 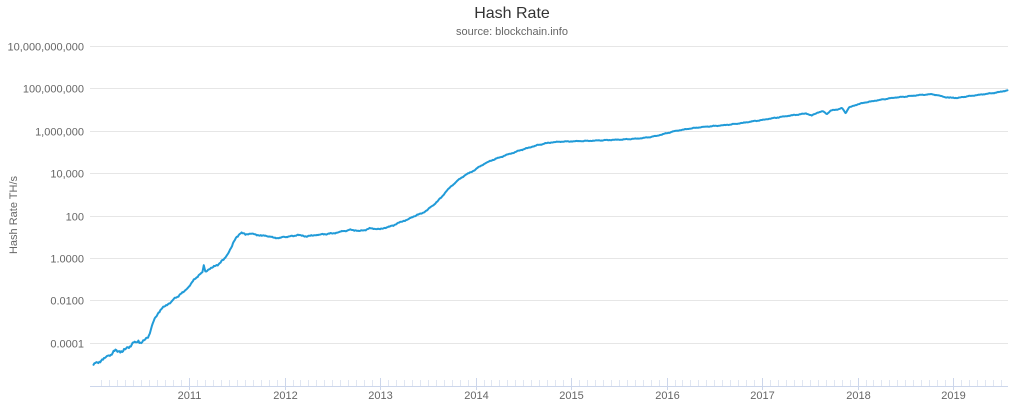 I want to click on x-tick-label: 2017, so click(x=762, y=396).